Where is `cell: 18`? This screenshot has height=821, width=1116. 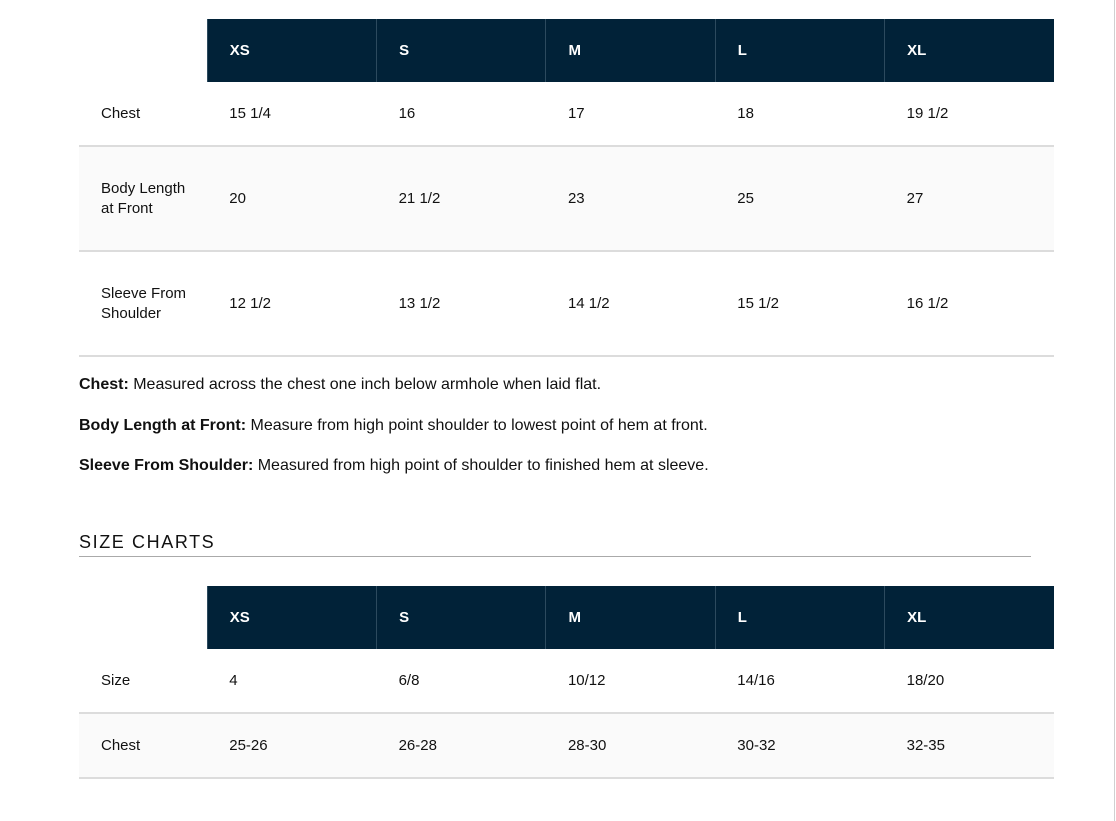
cell: 18 is located at coordinates (800, 114).